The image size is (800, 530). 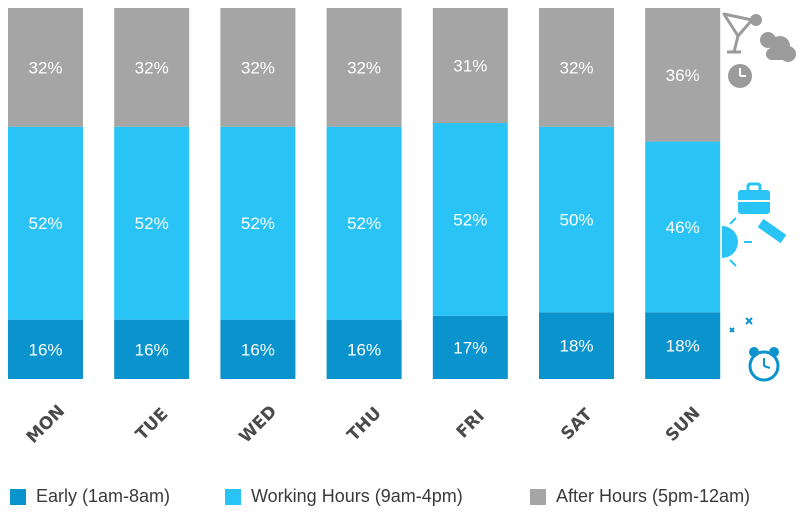 What do you see at coordinates (46, 424) in the screenshot?
I see `x-tick-label-mon: MON` at bounding box center [46, 424].